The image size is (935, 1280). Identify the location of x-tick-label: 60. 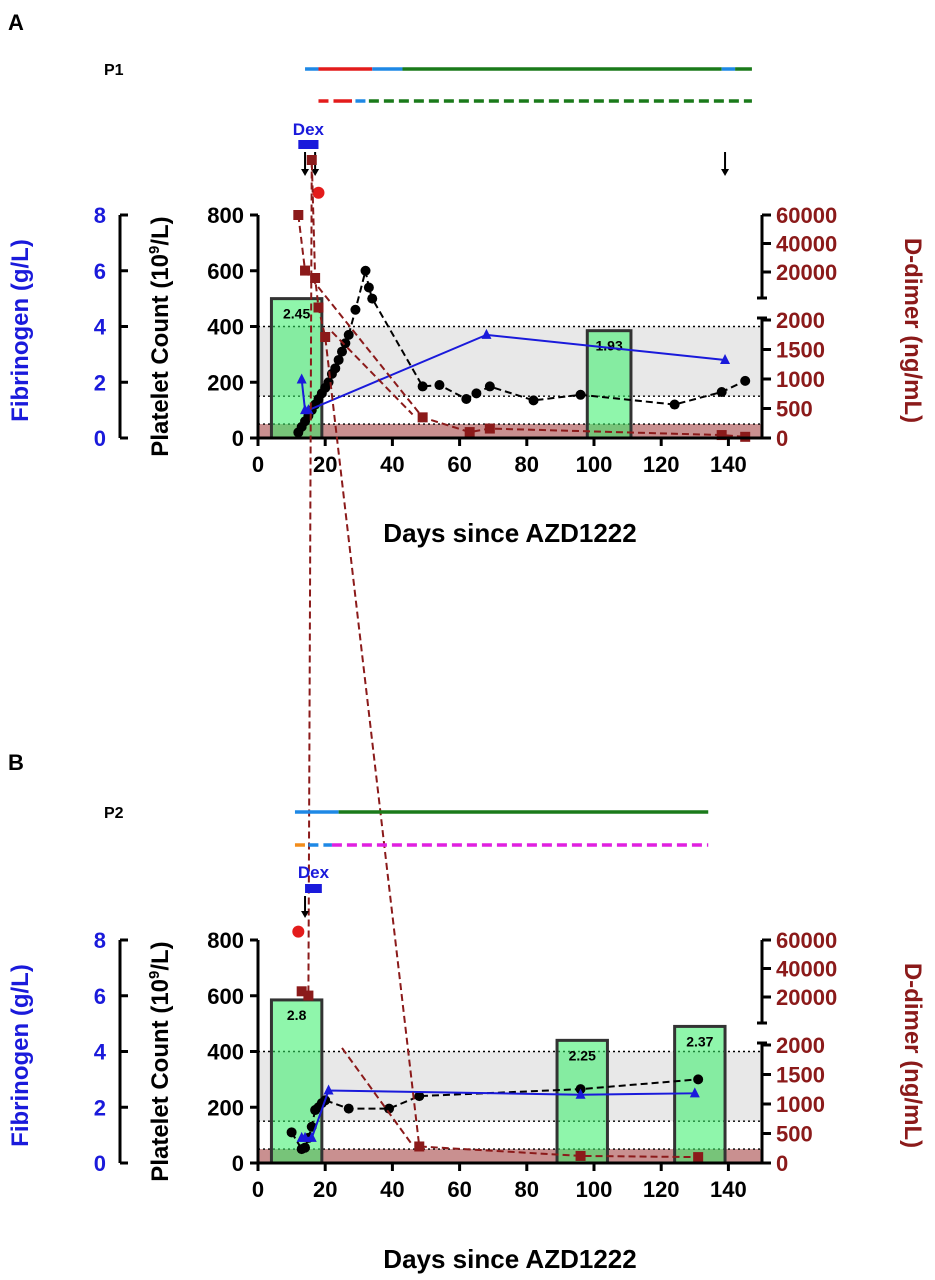
(459, 1189).